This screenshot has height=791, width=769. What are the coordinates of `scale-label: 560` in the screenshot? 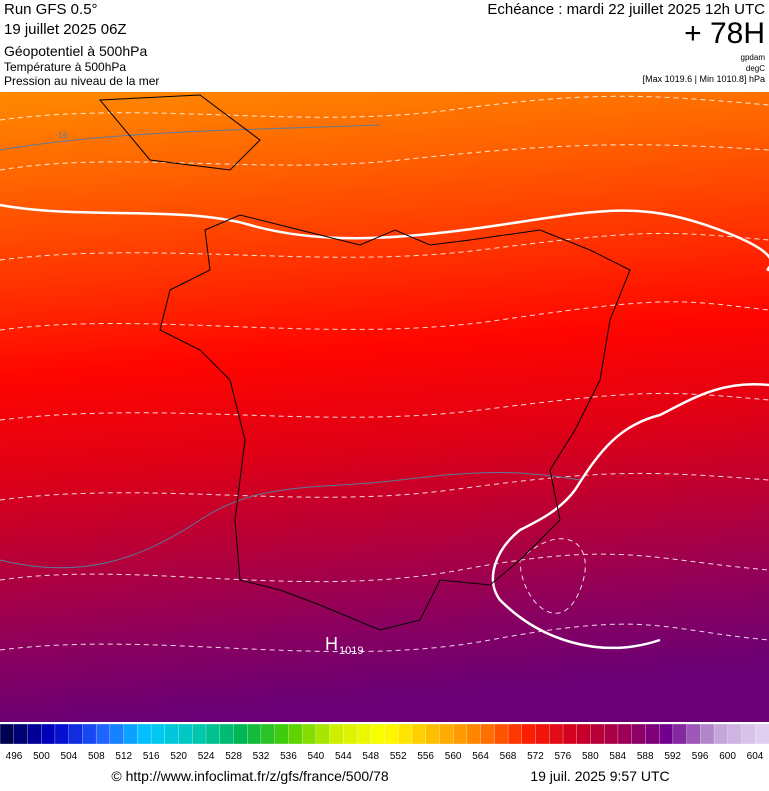 It's located at (453, 756).